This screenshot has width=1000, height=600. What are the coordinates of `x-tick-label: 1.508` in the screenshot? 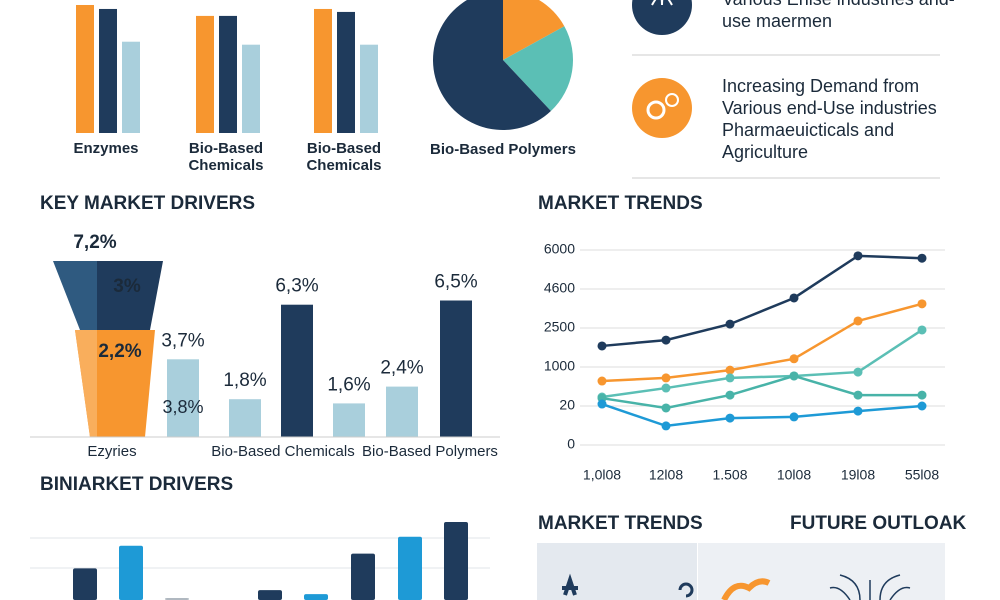 It's located at (729, 475).